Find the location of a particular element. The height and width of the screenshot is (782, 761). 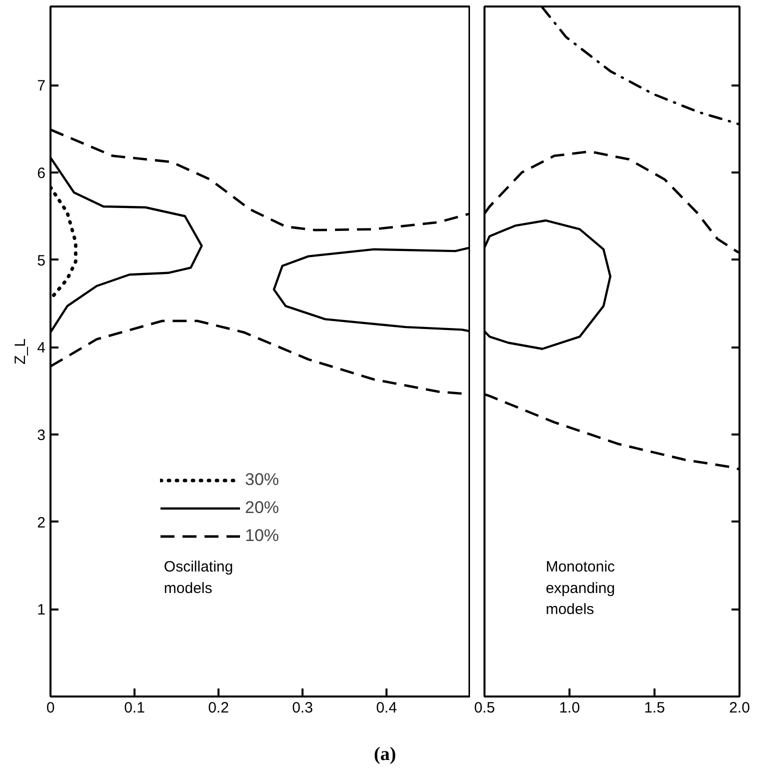

y-tick-label: 1 is located at coordinates (41, 610).